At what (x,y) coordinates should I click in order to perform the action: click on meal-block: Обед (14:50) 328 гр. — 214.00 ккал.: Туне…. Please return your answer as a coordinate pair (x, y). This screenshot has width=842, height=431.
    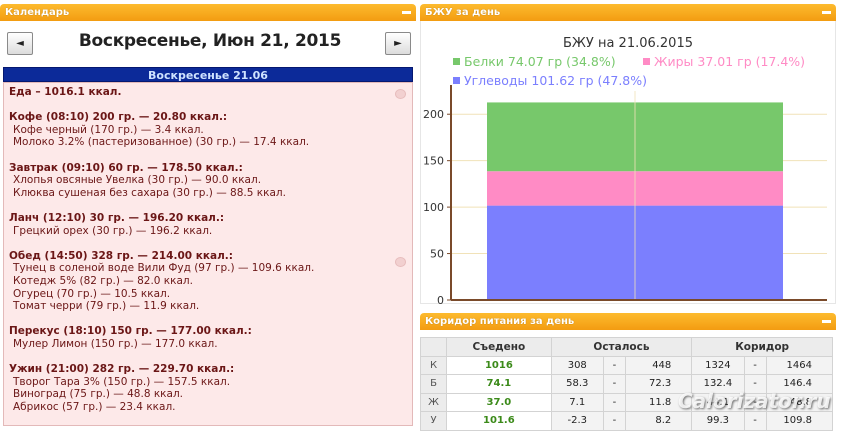
    Looking at the image, I should click on (208, 281).